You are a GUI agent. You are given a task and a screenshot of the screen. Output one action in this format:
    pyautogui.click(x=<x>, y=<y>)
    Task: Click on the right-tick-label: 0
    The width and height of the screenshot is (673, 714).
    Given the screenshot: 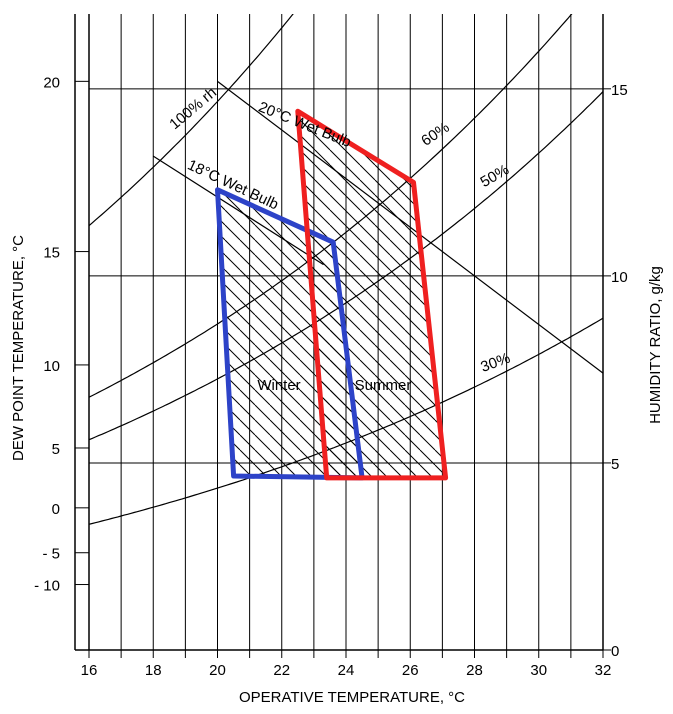 What is the action you would take?
    pyautogui.click(x=615, y=651)
    